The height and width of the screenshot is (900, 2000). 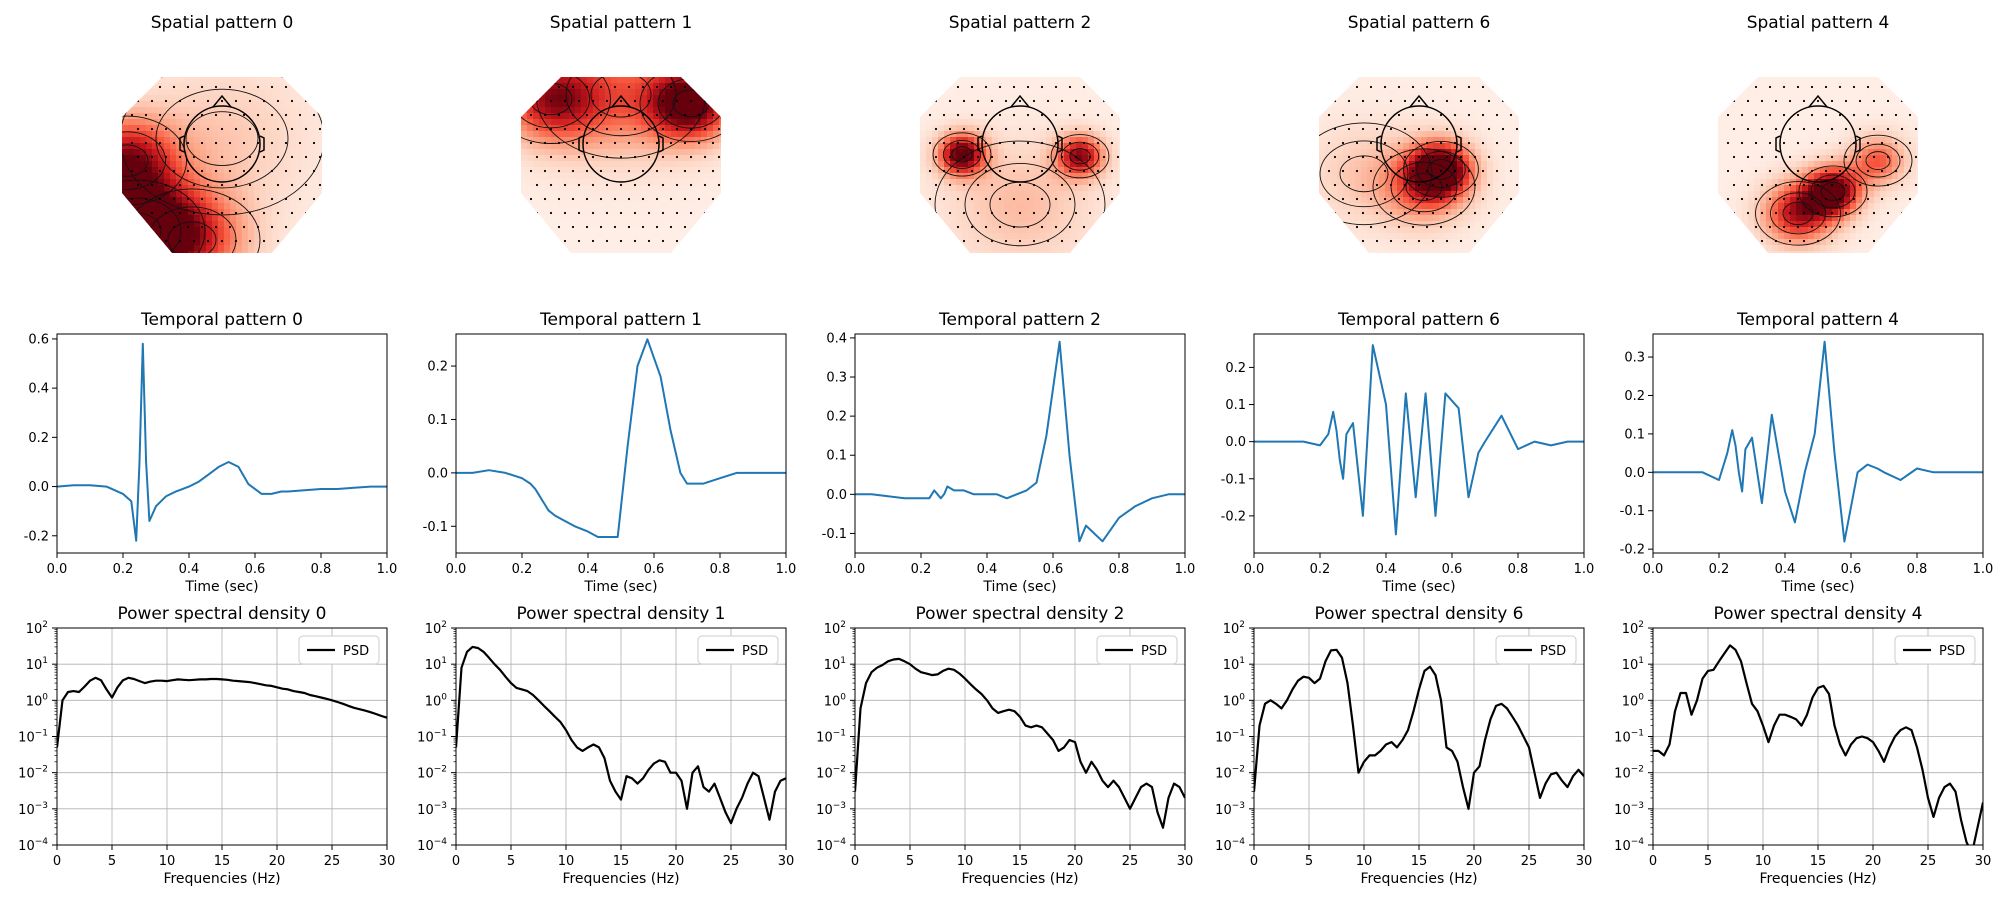 I want to click on legend-box, so click(x=1536, y=650).